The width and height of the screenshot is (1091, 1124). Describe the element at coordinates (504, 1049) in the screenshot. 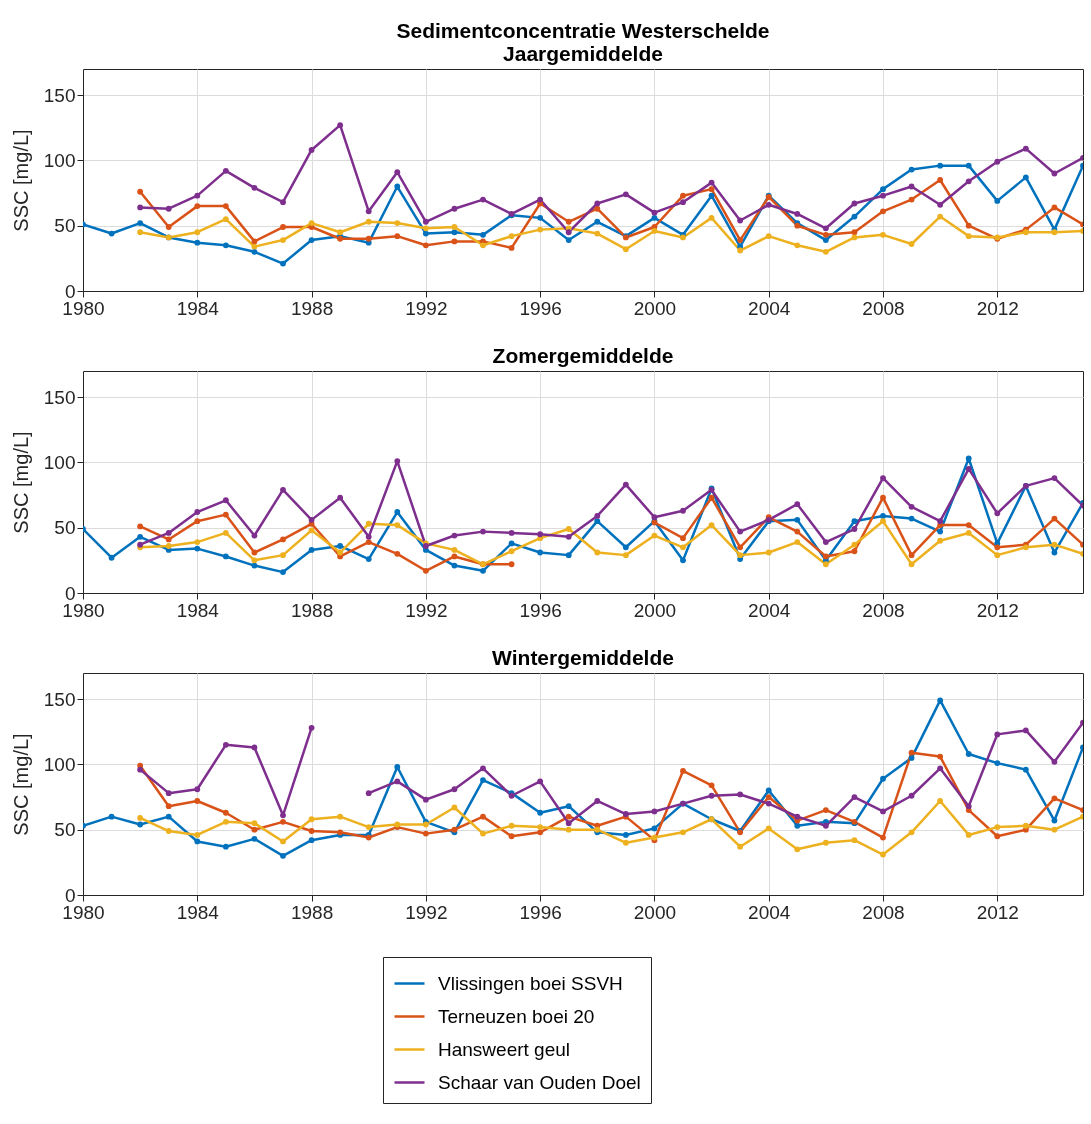

I see `legend-label: Hansweert geul` at that location.